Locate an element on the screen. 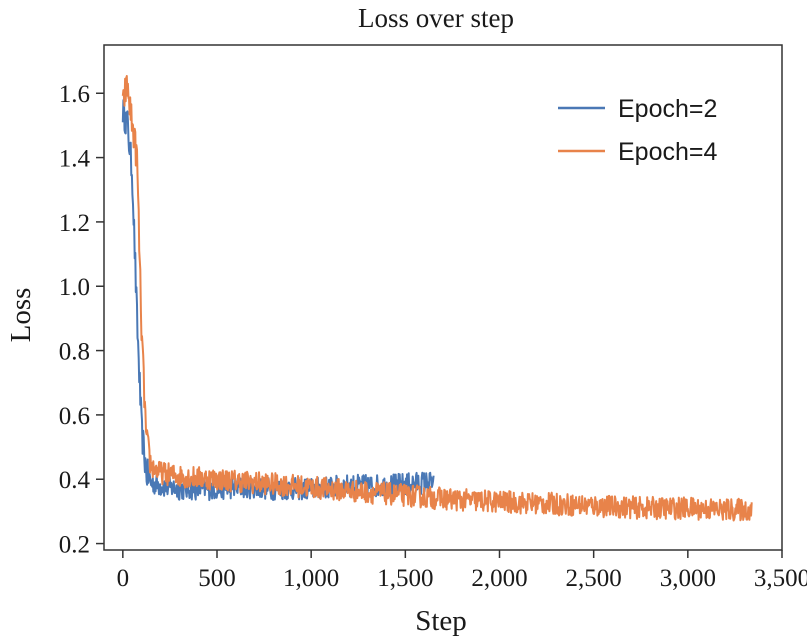 This screenshot has height=641, width=807. y-tick-label: 1.6 is located at coordinates (74, 94).